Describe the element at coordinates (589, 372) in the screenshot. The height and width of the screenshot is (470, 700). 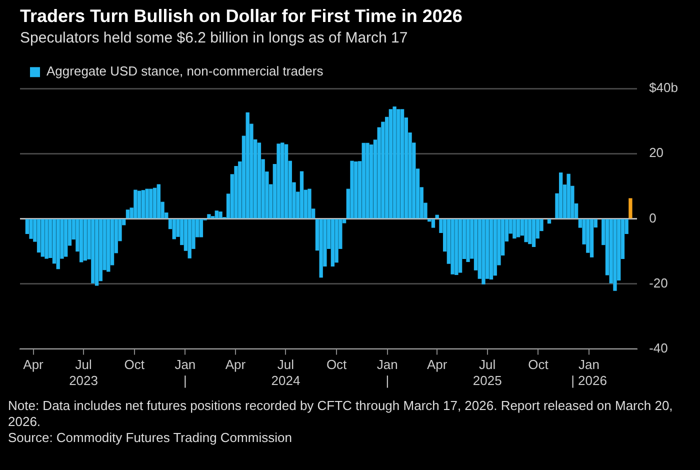
I see `x-tick-label: Jan | 2026` at that location.